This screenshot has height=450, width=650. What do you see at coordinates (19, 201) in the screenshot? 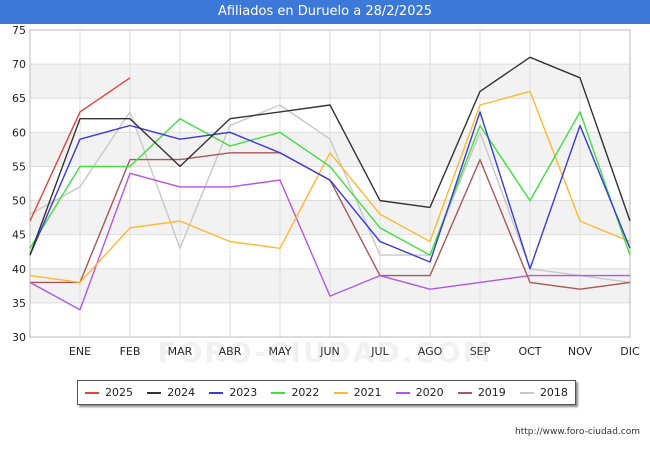
I see `y-tick-label: 50` at bounding box center [19, 201].